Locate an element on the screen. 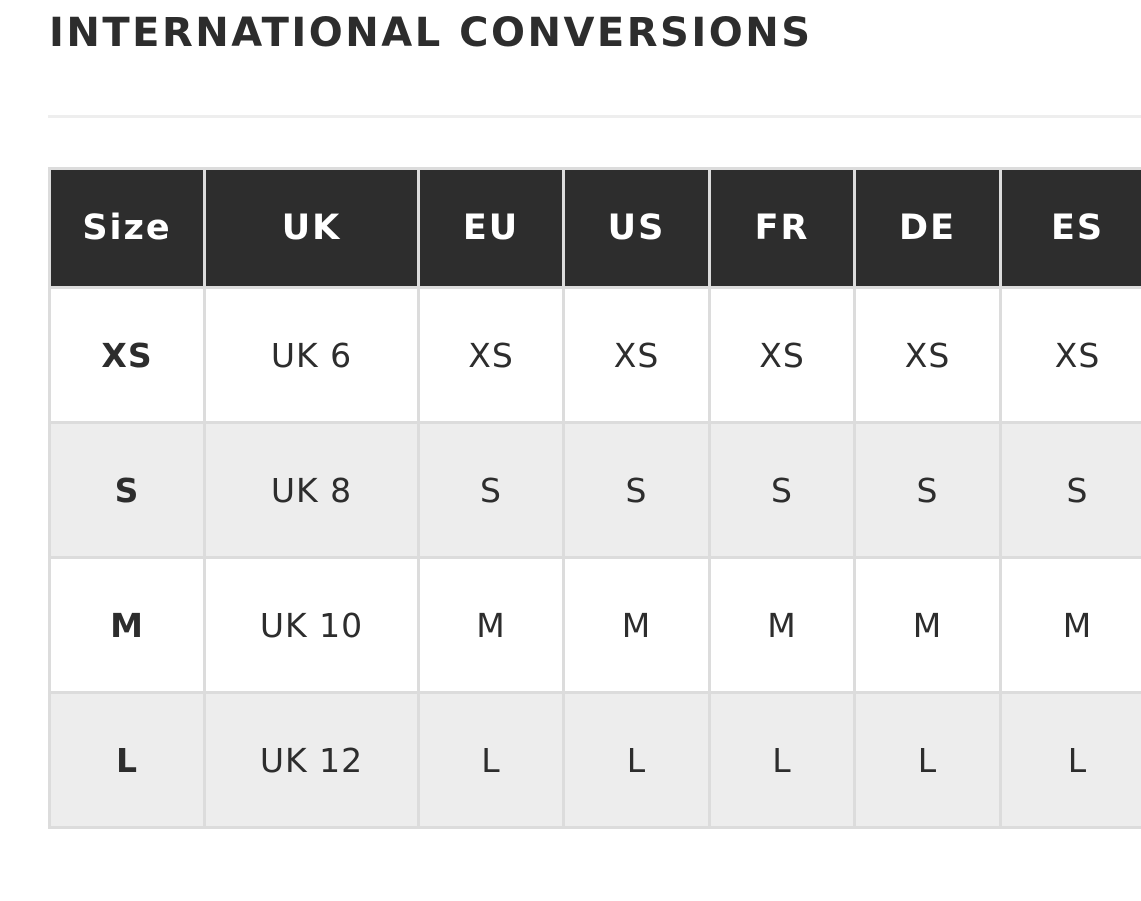 Image resolution: width=1141 pixels, height=901 pixels. column-header-es: ES is located at coordinates (1070, 228).